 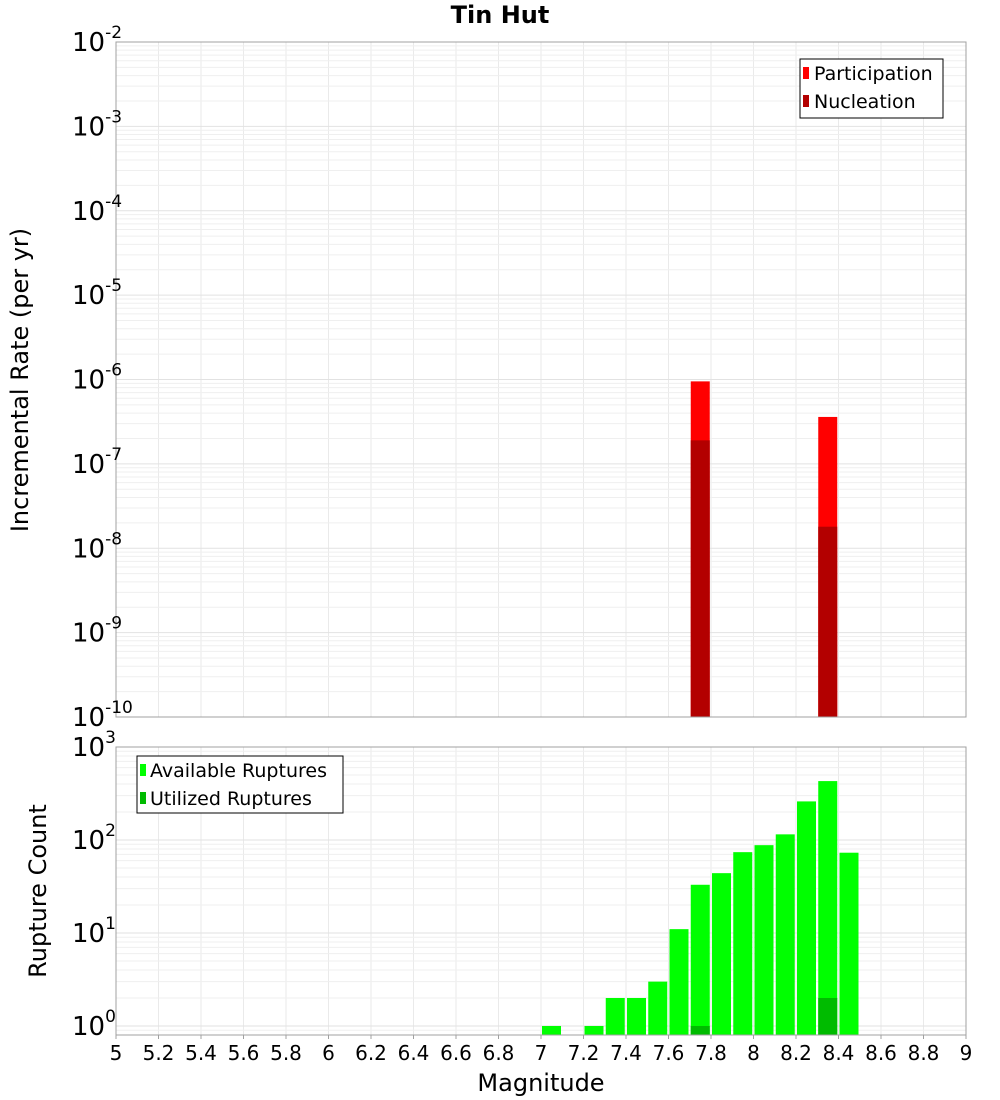 What do you see at coordinates (97, 293) in the screenshot?
I see `y-tick-label: 10⁻⁵` at bounding box center [97, 293].